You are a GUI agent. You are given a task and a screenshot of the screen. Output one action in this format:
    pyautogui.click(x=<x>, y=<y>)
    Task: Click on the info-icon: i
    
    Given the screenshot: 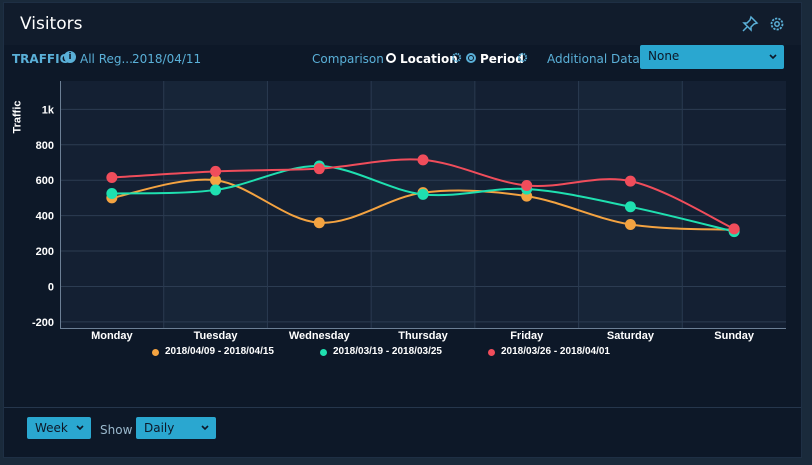 What is the action you would take?
    pyautogui.click(x=70, y=57)
    